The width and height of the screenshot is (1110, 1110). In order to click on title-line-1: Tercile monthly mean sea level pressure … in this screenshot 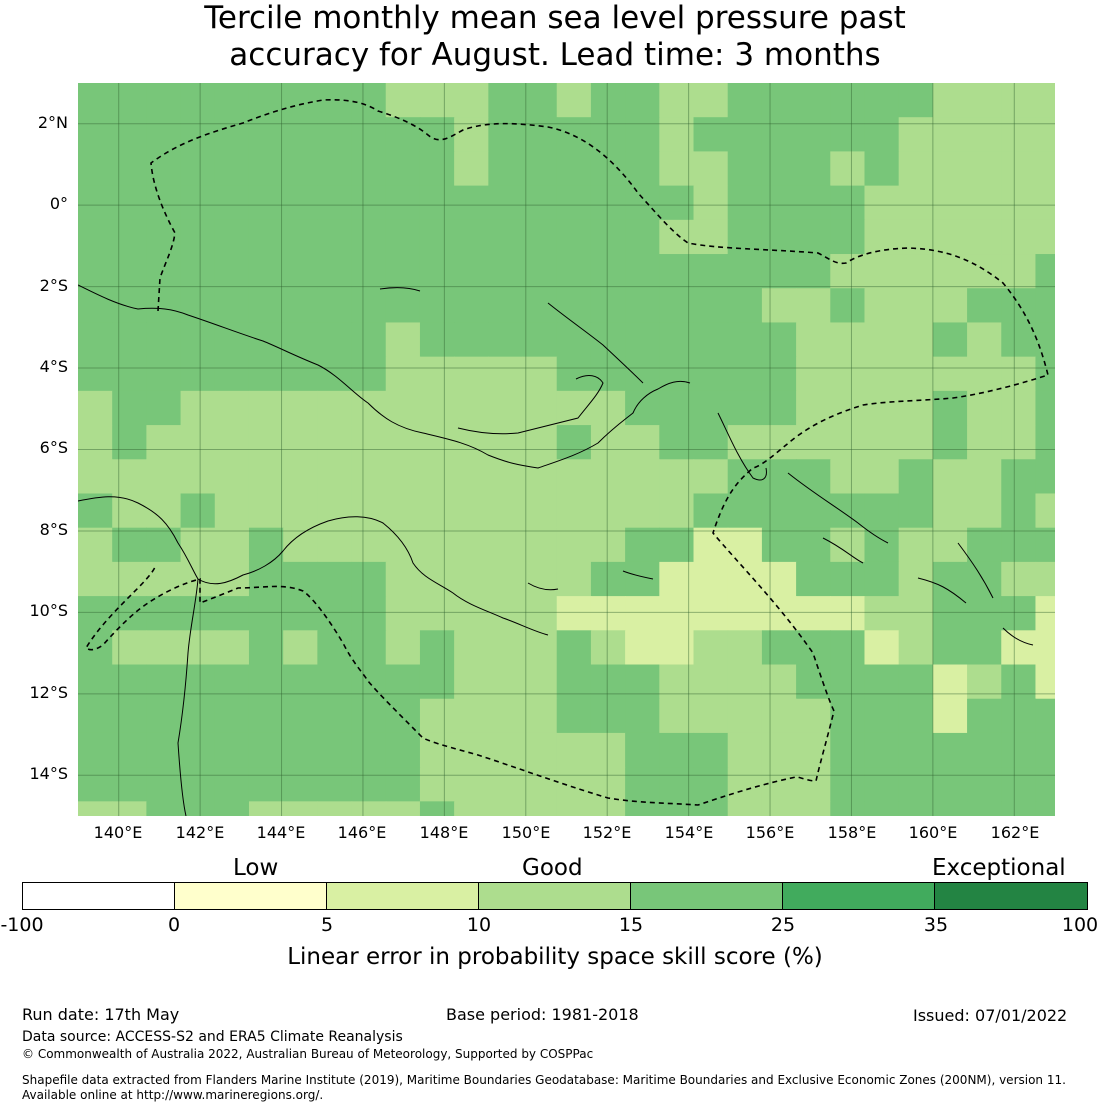, I will do `click(555, 18)`.